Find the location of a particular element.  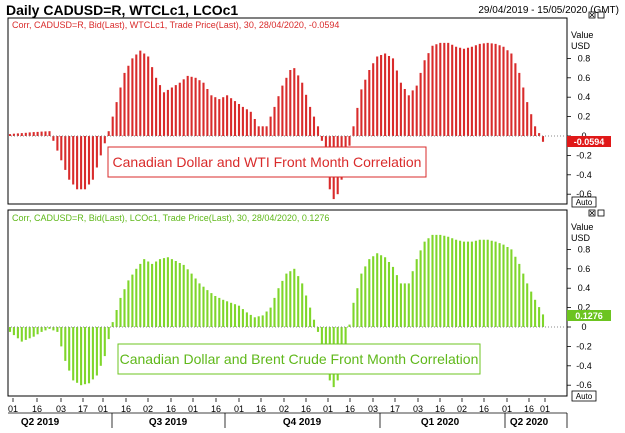

wti-auto-button is located at coordinates (584, 202).